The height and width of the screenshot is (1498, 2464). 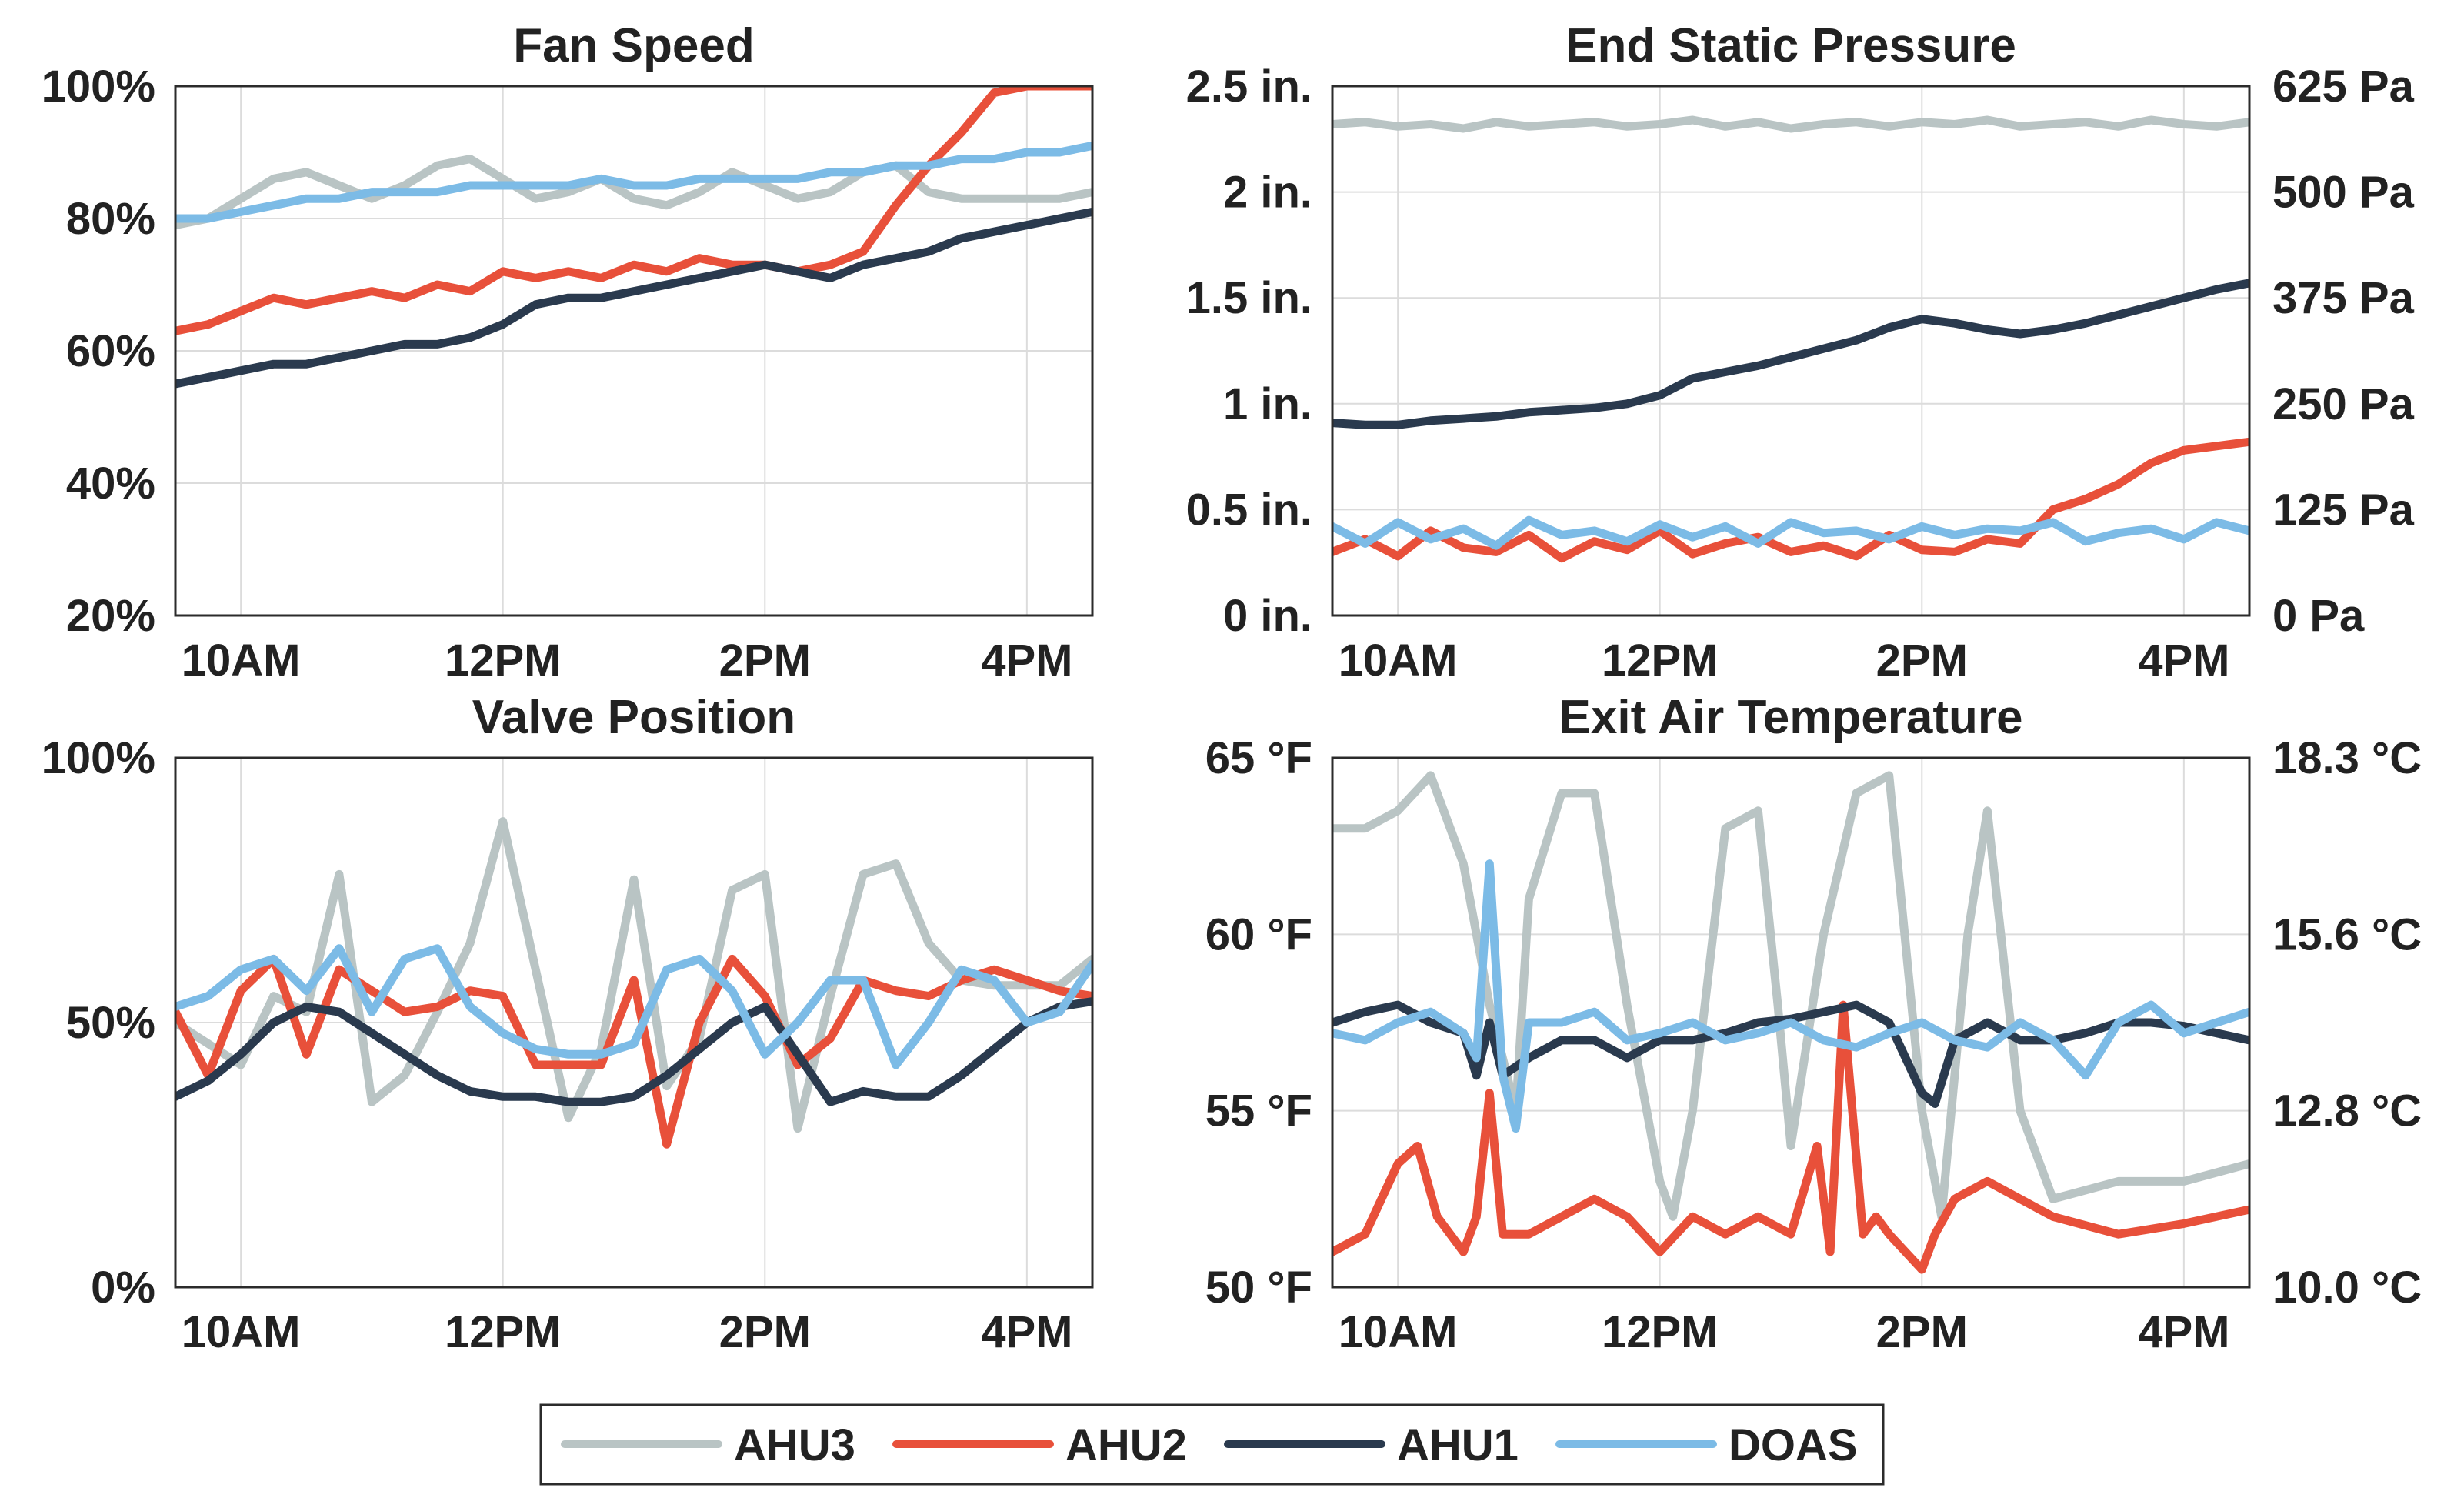 What do you see at coordinates (1212, 1444) in the screenshot?
I see `legend: AHU3 AHU2 AHU1 DOAS` at bounding box center [1212, 1444].